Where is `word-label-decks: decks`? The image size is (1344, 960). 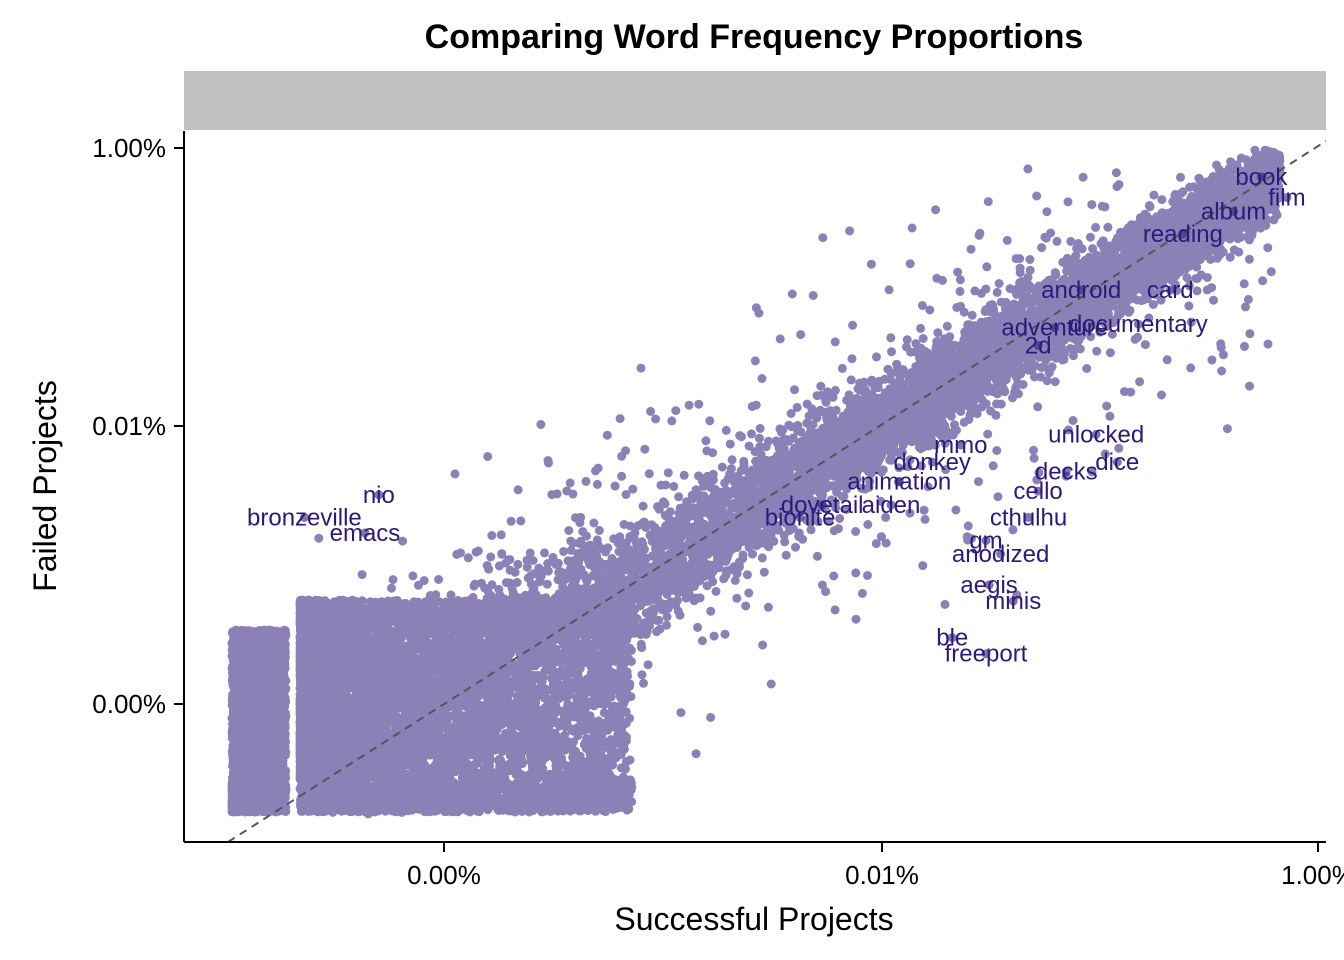 word-label-decks: decks is located at coordinates (1066, 472).